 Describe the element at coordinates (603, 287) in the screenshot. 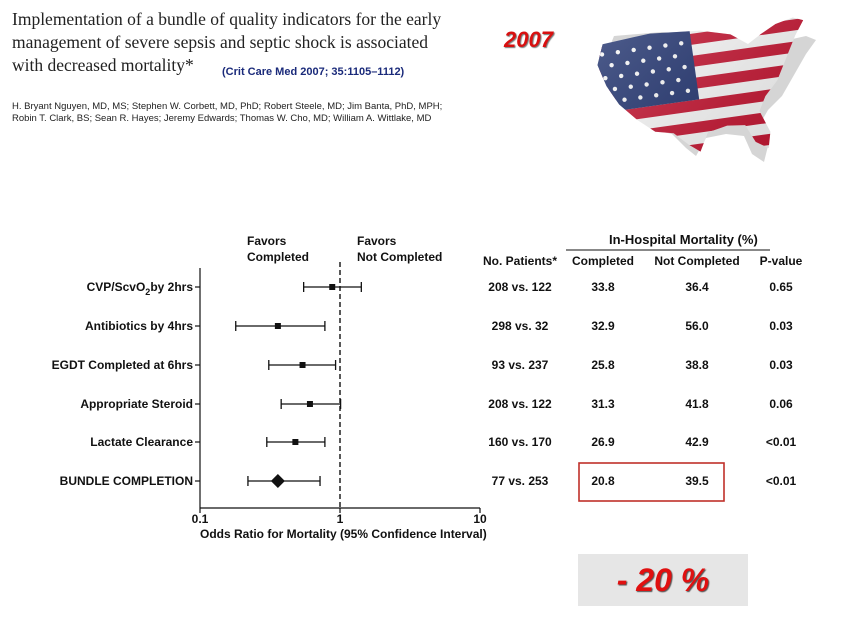

I see `cell-completed: 33.8` at that location.